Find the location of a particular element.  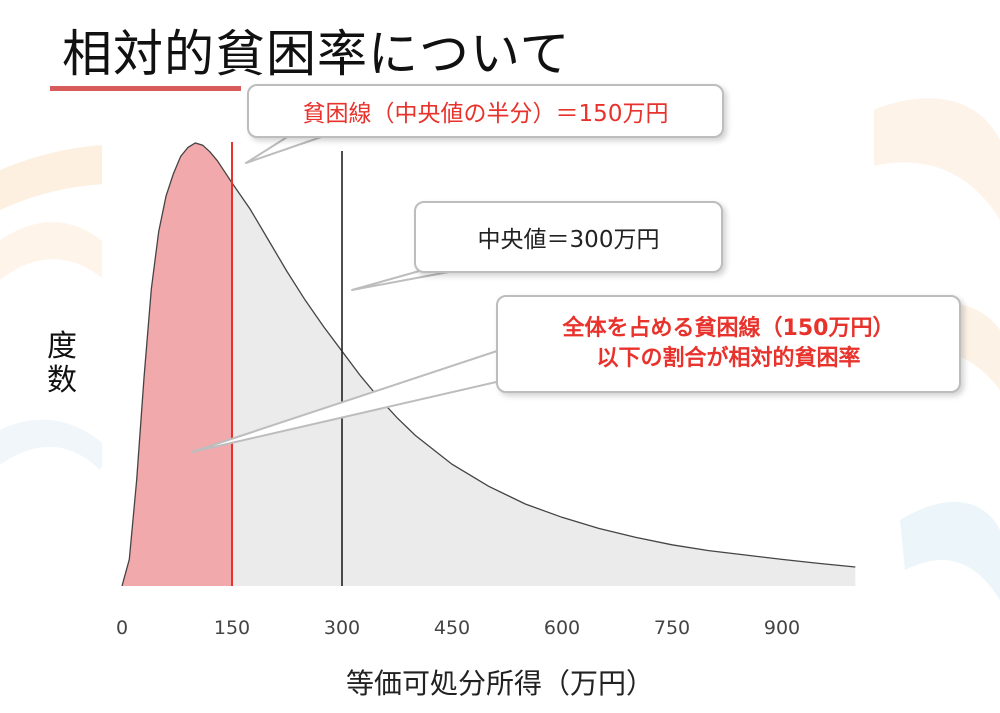

x-tick-label: 900 is located at coordinates (782, 628).